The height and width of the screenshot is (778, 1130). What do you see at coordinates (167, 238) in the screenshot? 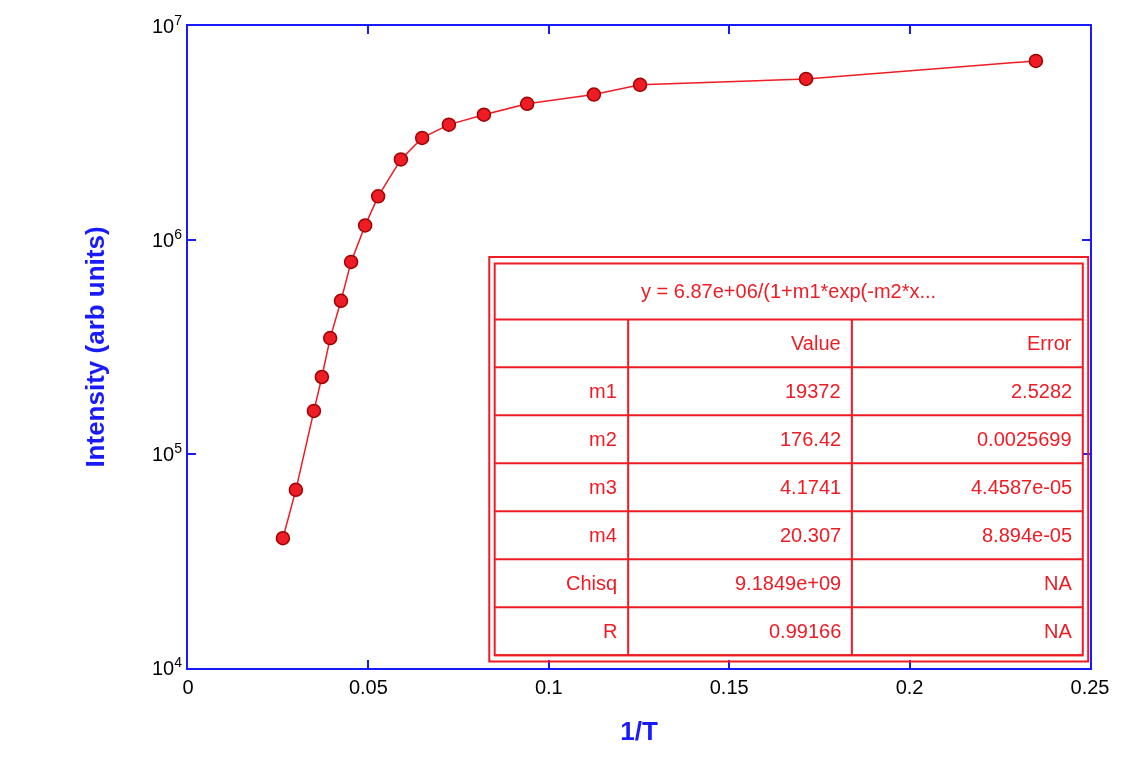
I see `y-tick-label: 10$^{6}$` at bounding box center [167, 238].